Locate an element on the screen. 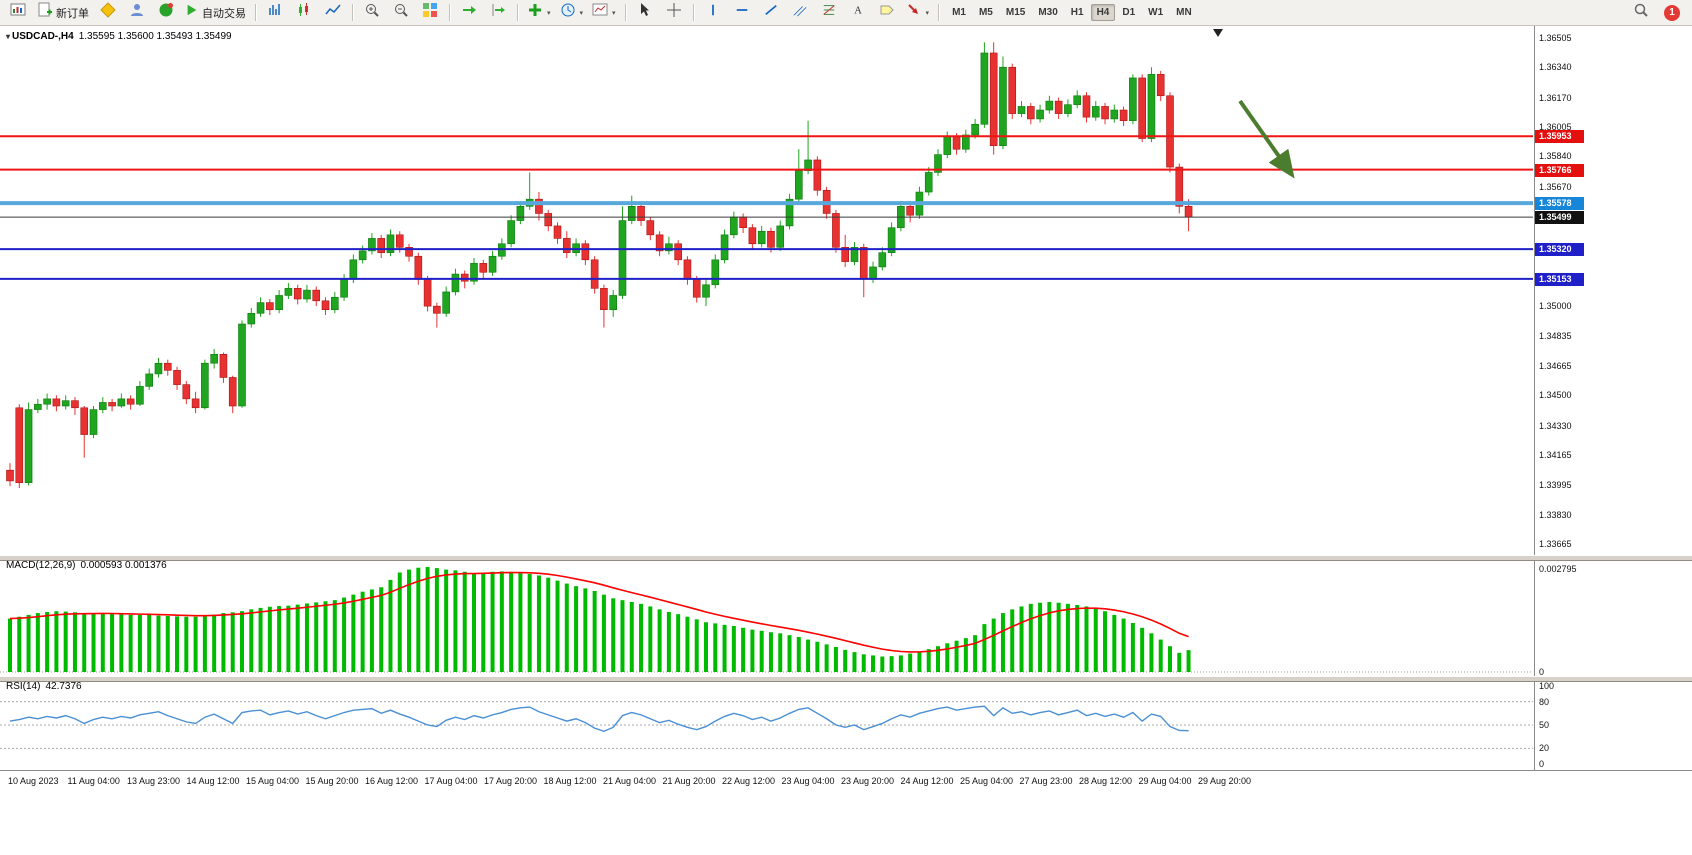  timeframe-button-D1: D1 is located at coordinates (1129, 12).